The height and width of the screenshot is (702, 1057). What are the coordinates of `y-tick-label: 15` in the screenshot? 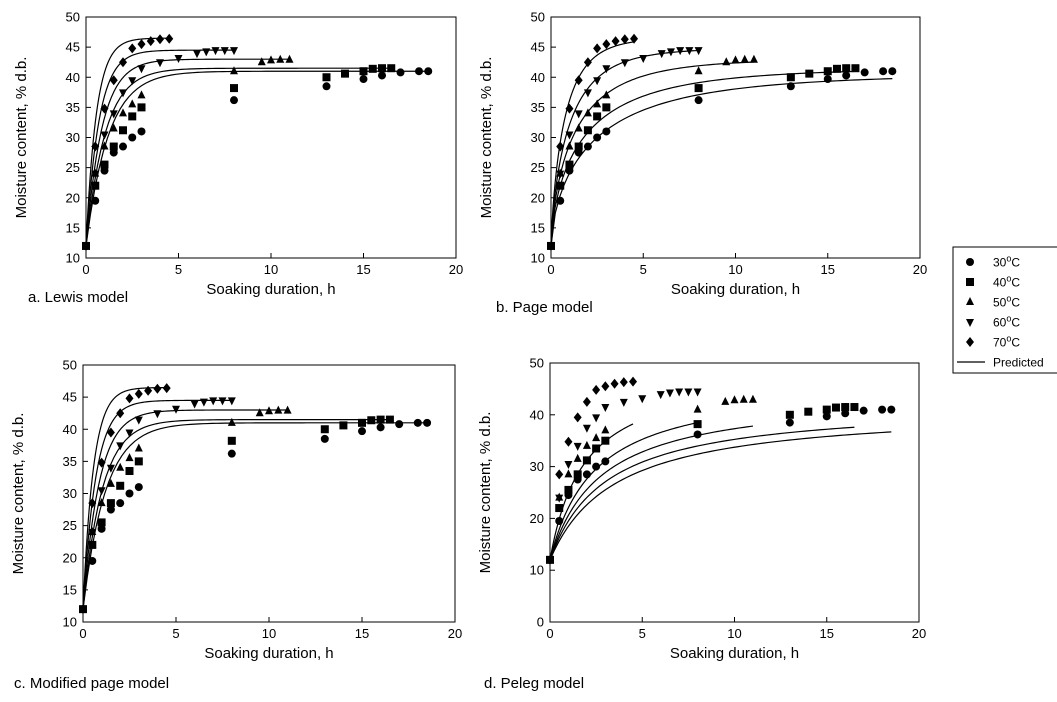 It's located at (70, 589).